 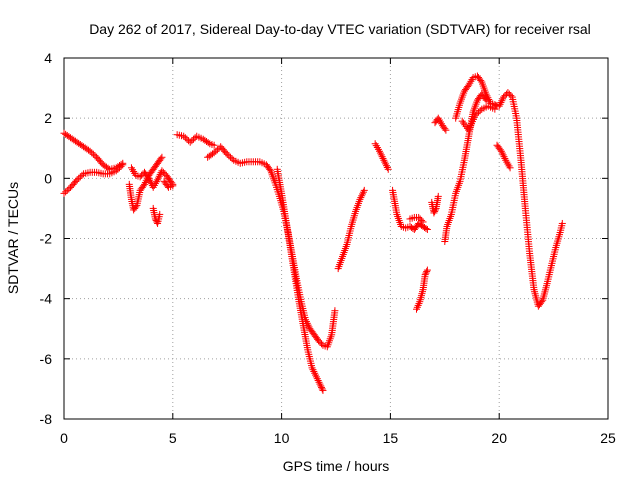 I want to click on x-tick-label: 25, so click(x=608, y=438).